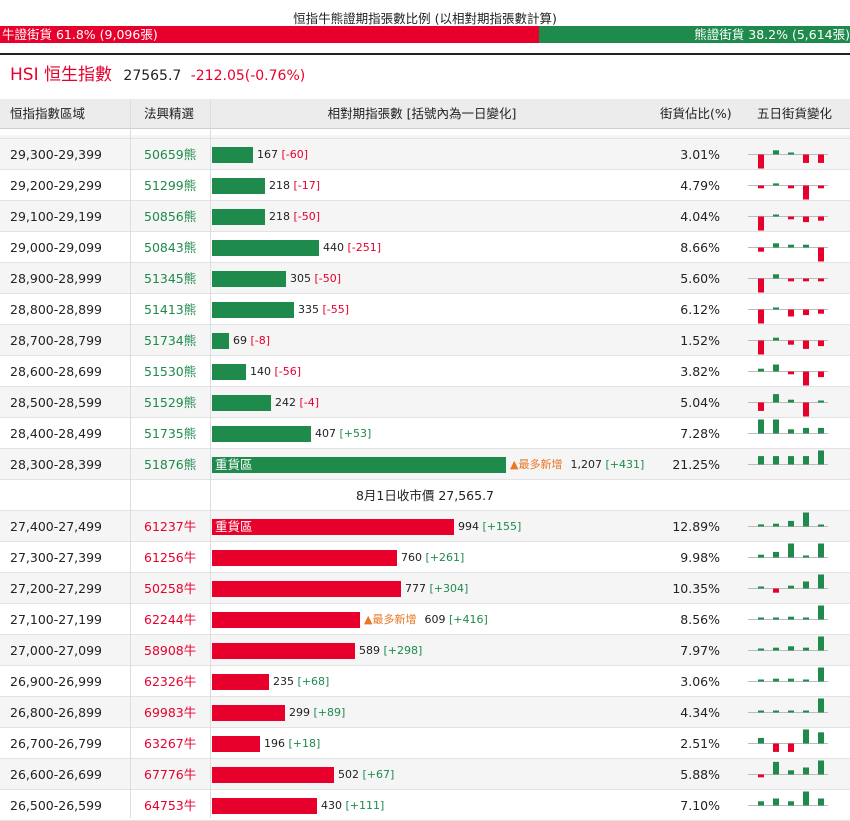 This screenshot has height=821, width=850. I want to click on warrant-code-link: 63267牛, so click(170, 743).